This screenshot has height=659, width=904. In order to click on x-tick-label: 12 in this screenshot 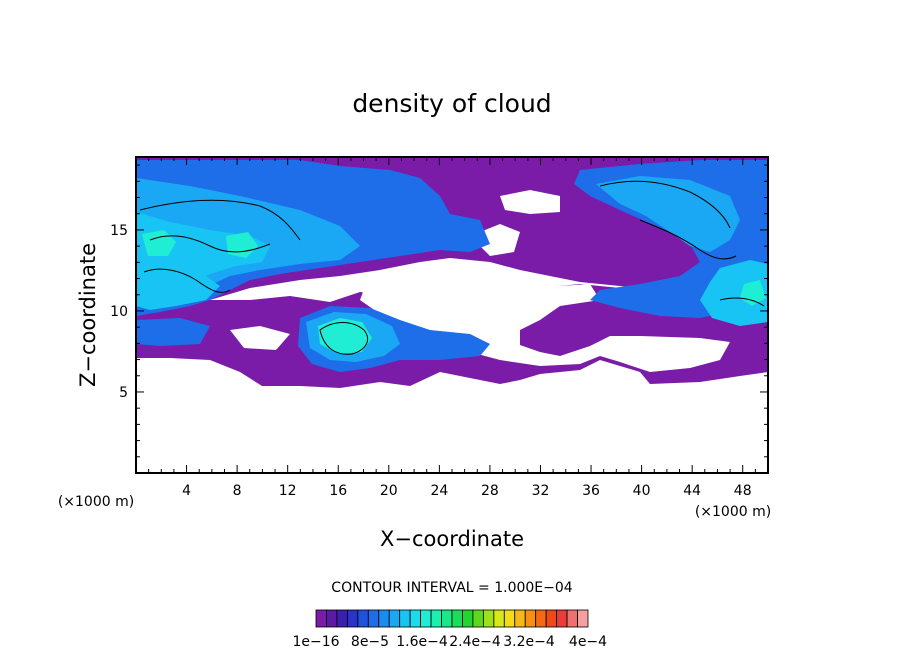, I will do `click(288, 491)`.